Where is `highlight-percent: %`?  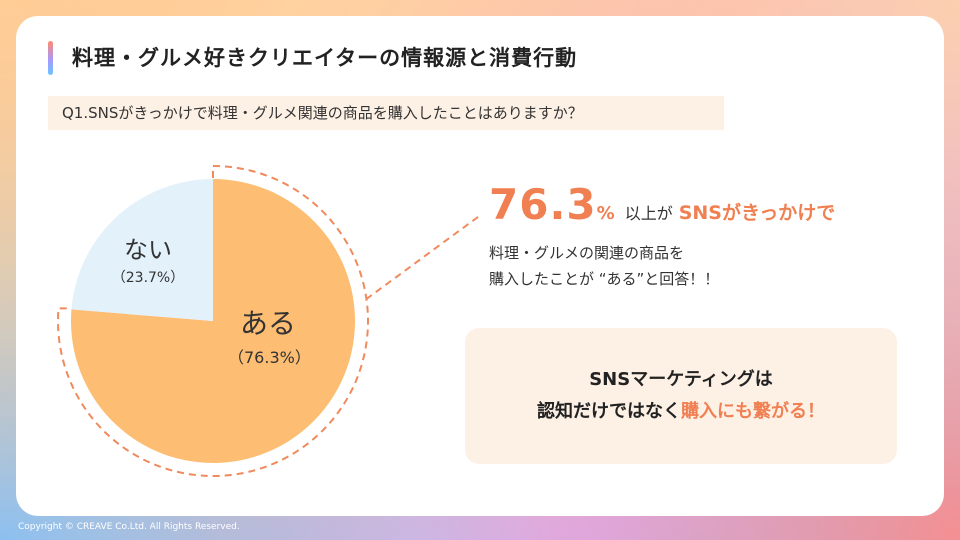 highlight-percent: % is located at coordinates (605, 213).